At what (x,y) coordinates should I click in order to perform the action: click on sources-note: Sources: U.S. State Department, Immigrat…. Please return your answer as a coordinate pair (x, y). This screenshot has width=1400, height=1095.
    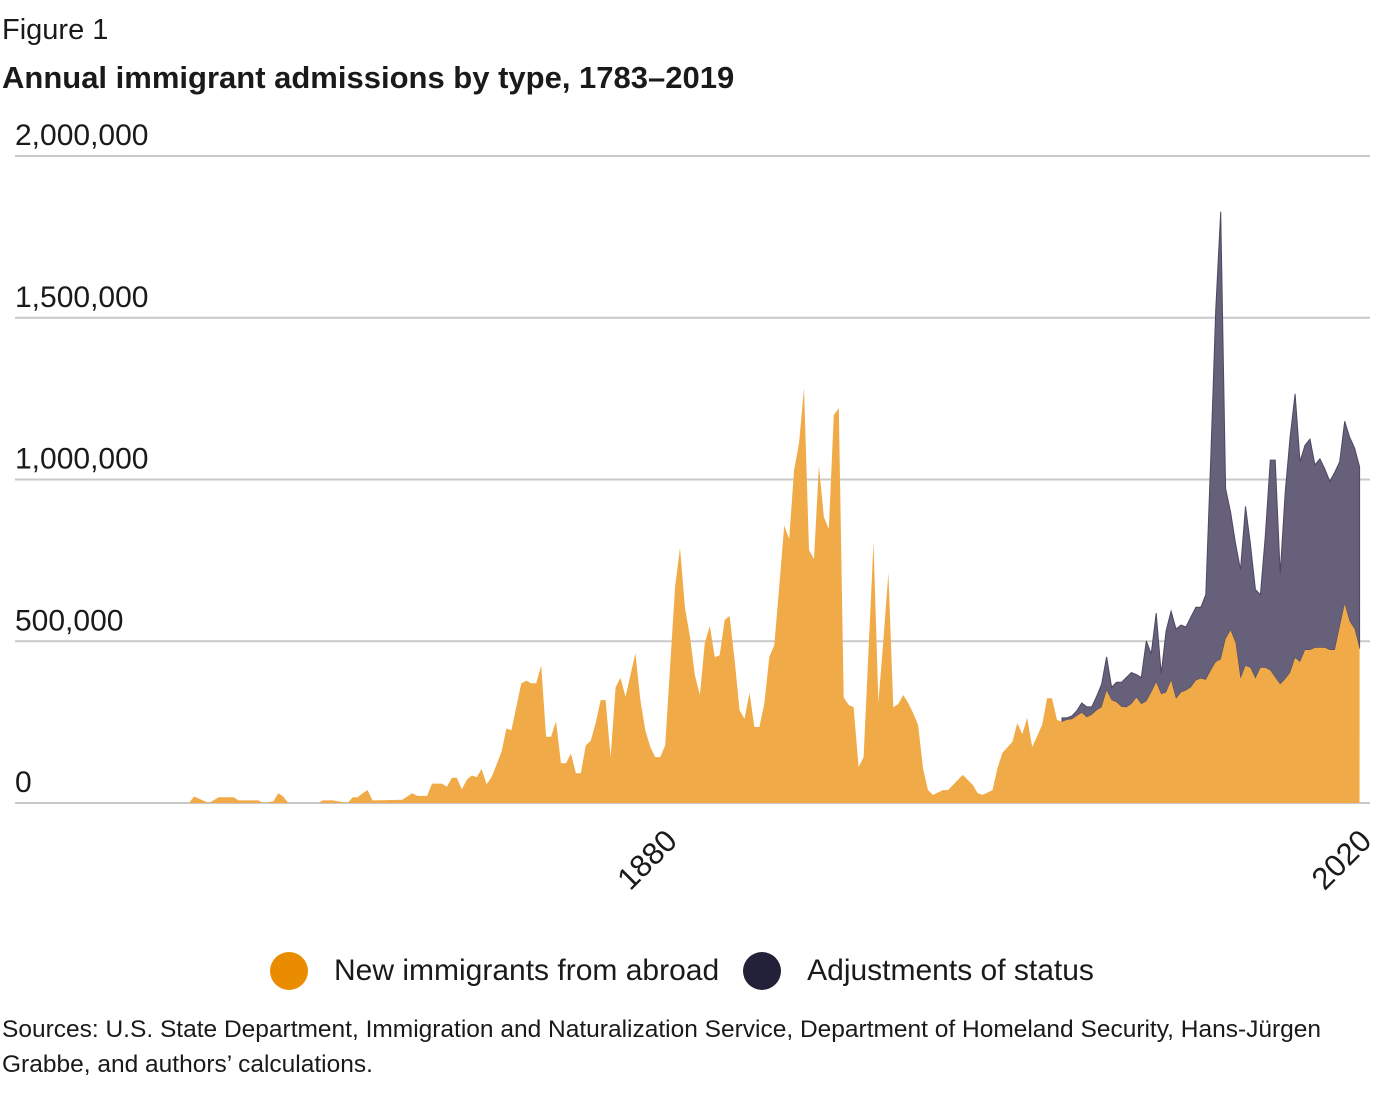
    Looking at the image, I should click on (662, 1047).